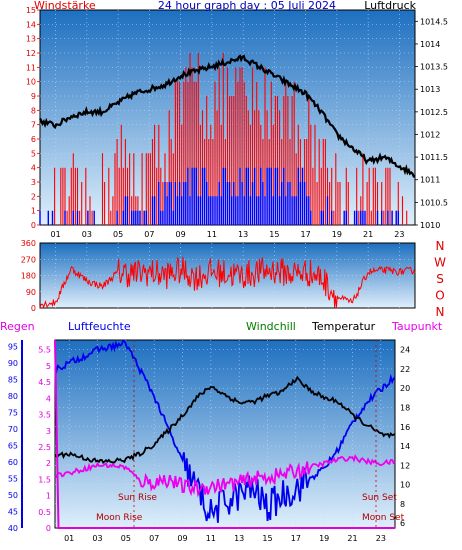 Image resolution: width=462 pixels, height=550 pixels. I want to click on hour-label: 19, so click(337, 234).